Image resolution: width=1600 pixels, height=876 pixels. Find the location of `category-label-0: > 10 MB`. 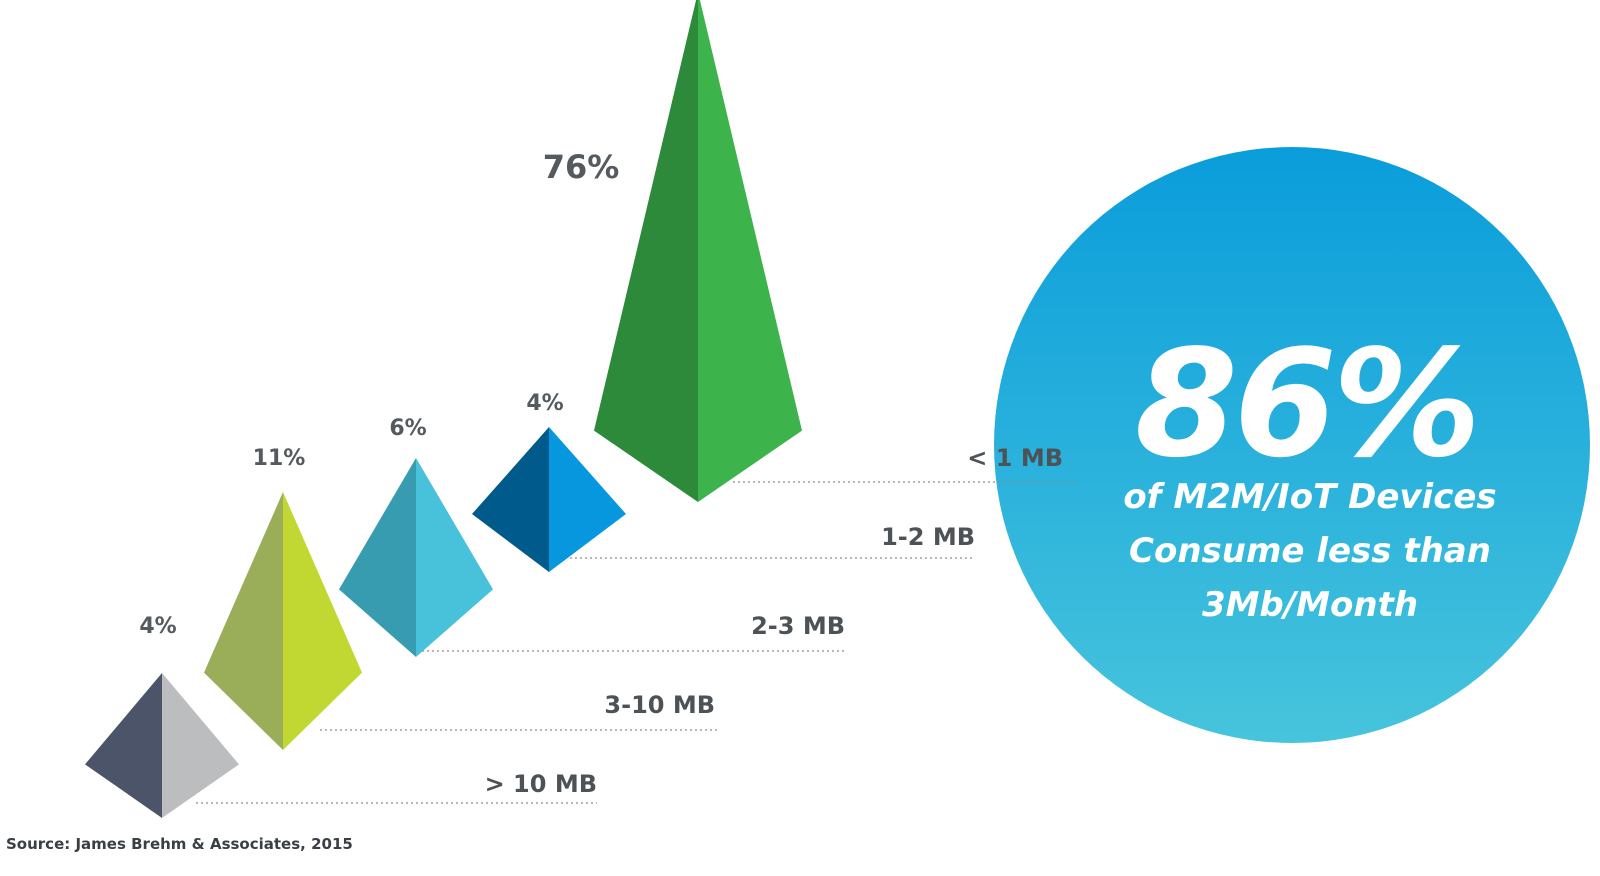

category-label-0: > 10 MB is located at coordinates (541, 784).